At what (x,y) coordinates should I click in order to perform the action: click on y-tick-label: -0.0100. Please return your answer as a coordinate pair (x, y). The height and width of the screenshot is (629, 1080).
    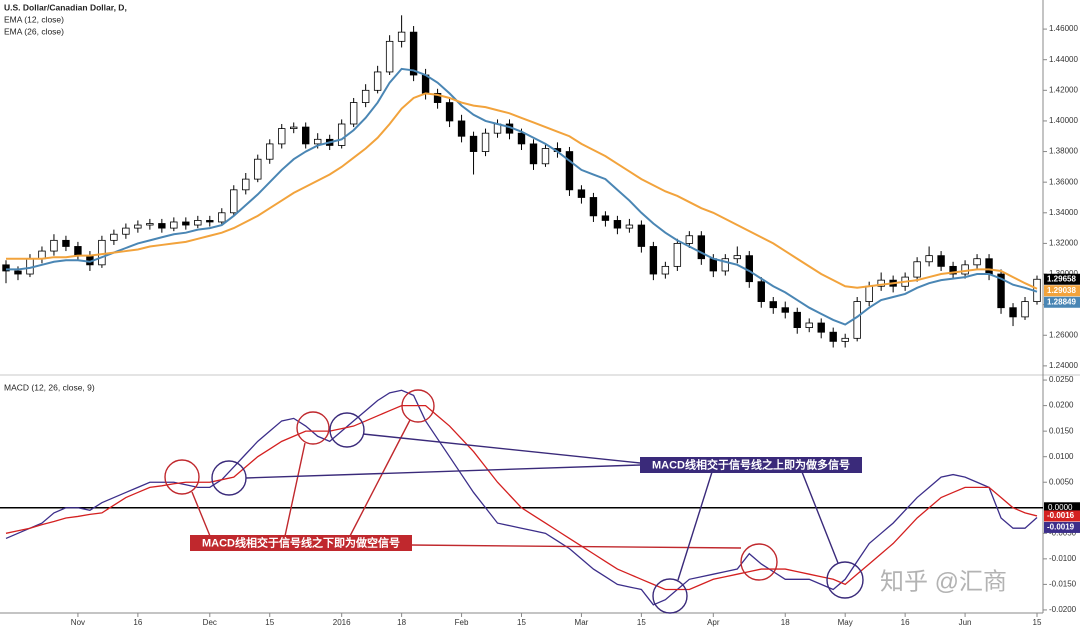
    Looking at the image, I should click on (1063, 558).